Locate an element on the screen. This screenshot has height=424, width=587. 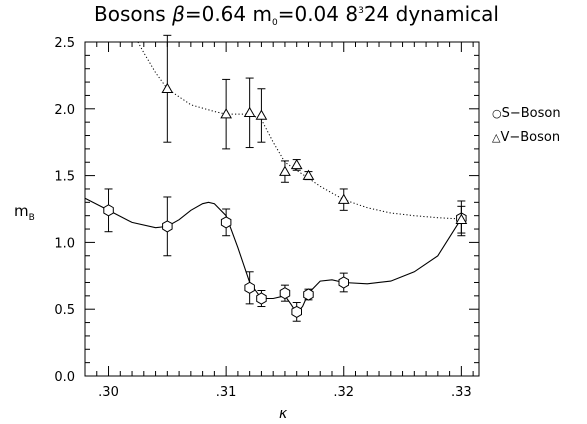
x-tick-label: .33 is located at coordinates (461, 392).